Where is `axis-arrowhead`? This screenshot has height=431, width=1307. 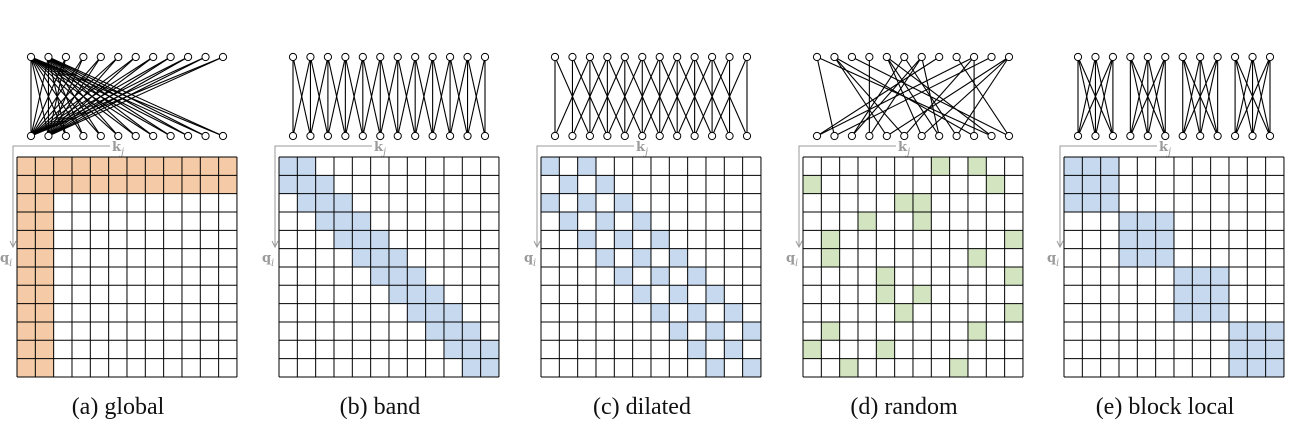 axis-arrowhead is located at coordinates (13, 244).